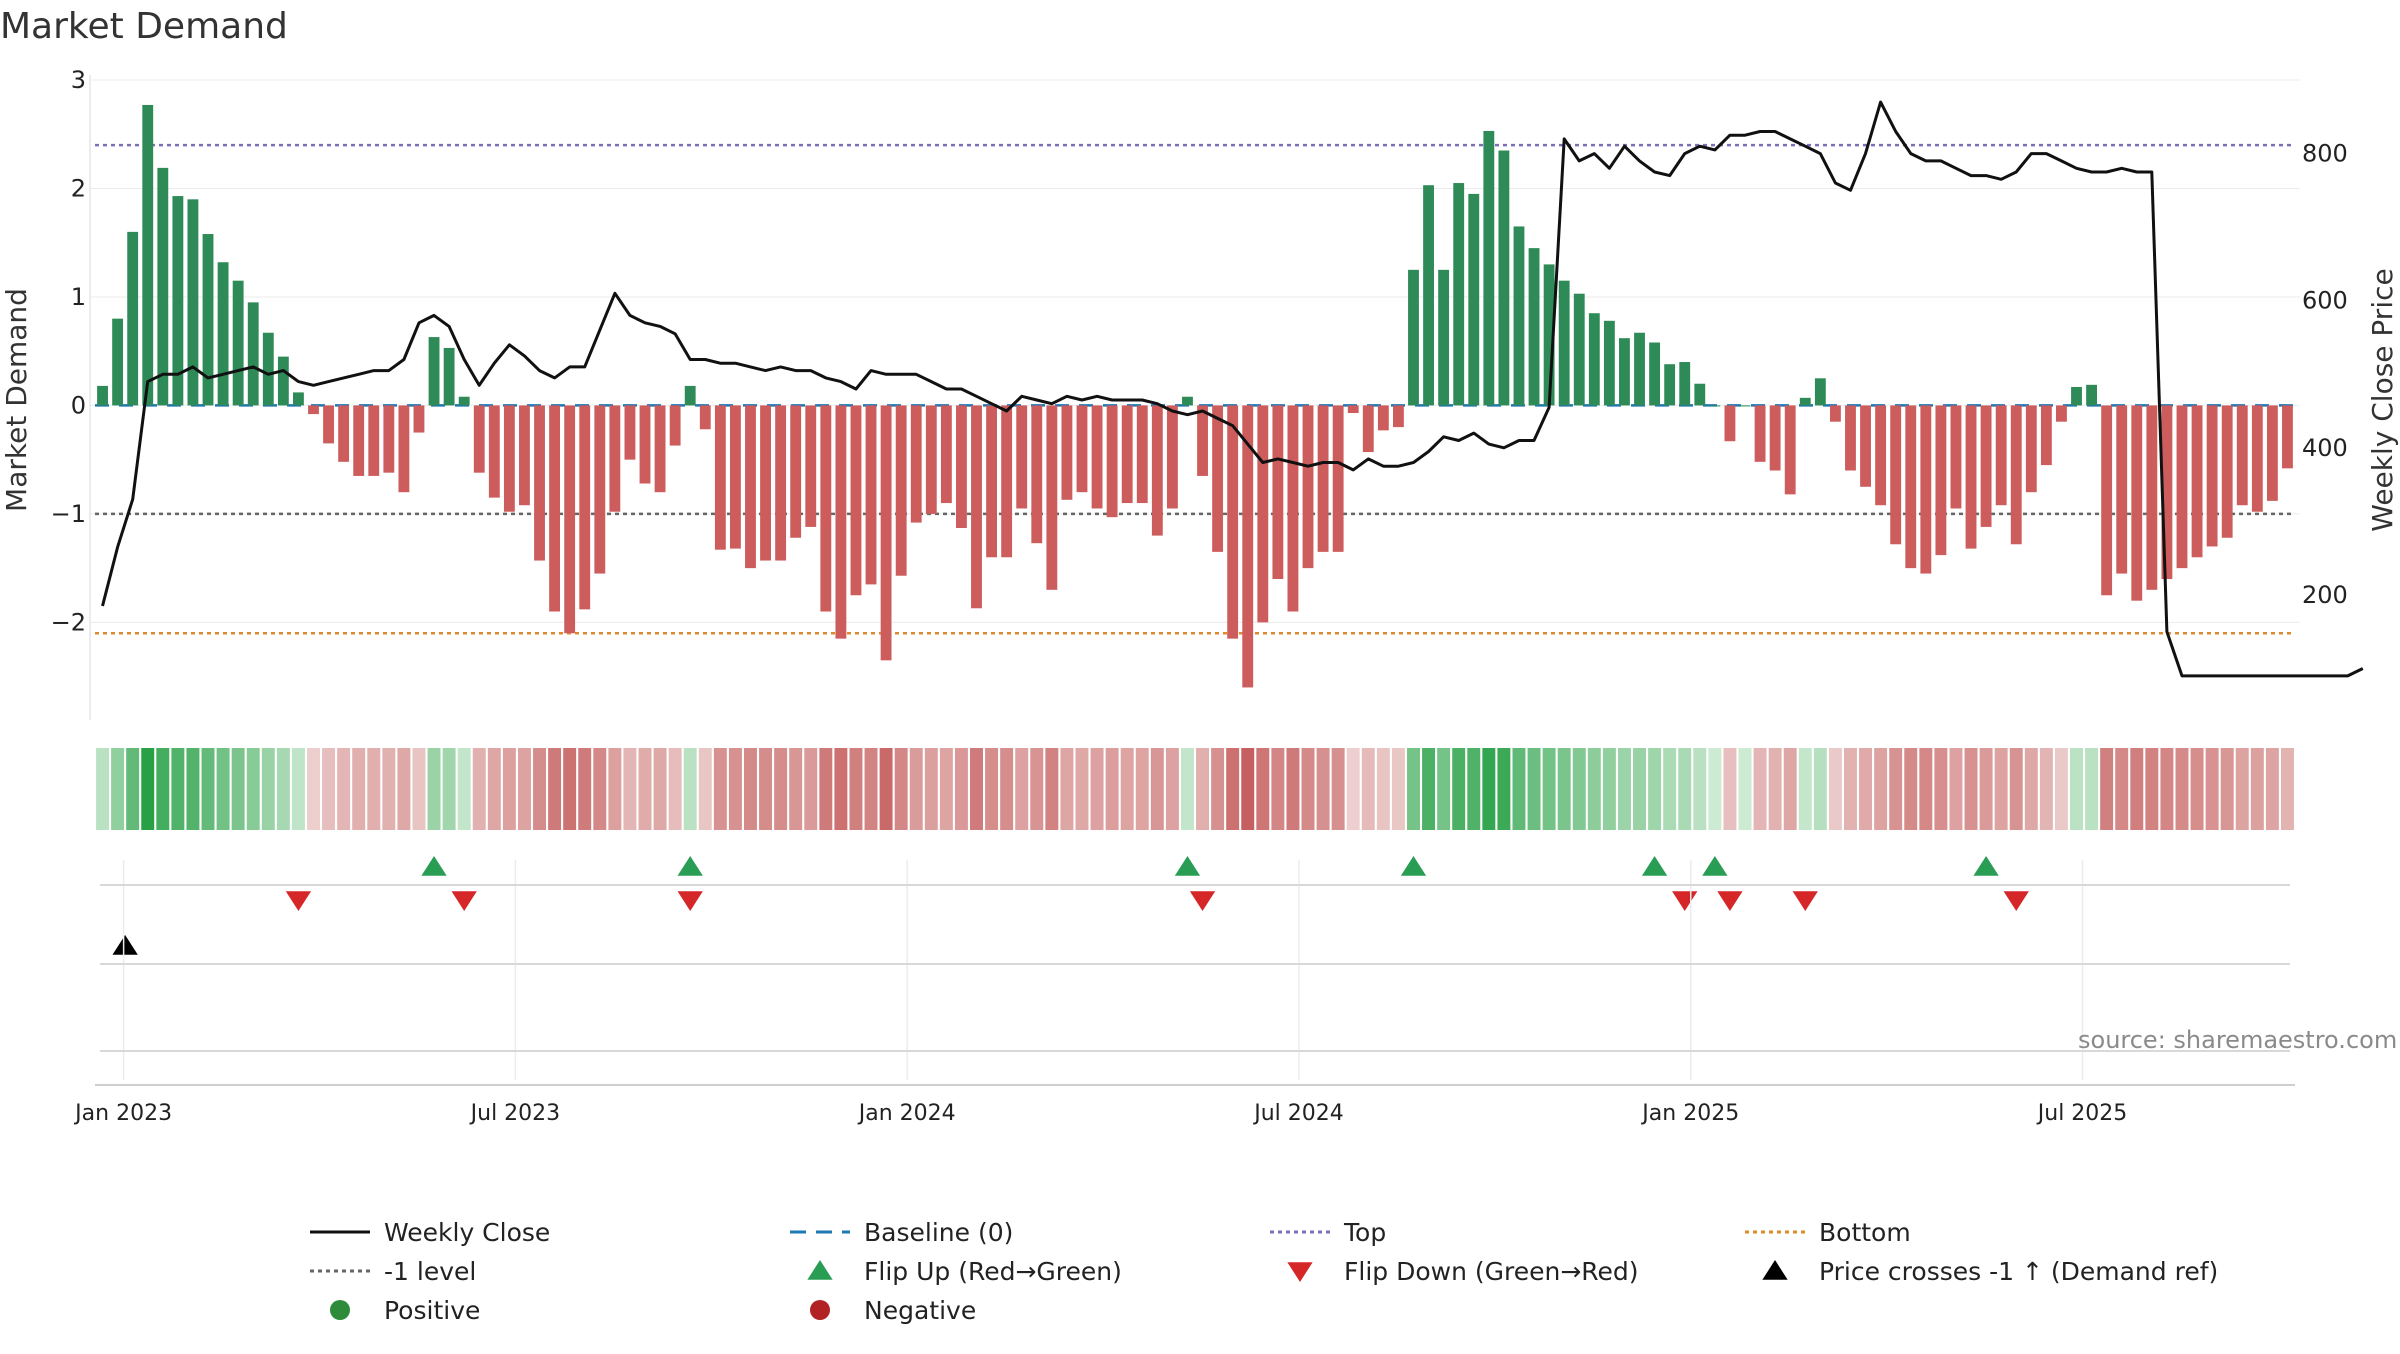 The height and width of the screenshot is (1354, 2400). What do you see at coordinates (78, 188) in the screenshot?
I see `left-tick-label: 2` at bounding box center [78, 188].